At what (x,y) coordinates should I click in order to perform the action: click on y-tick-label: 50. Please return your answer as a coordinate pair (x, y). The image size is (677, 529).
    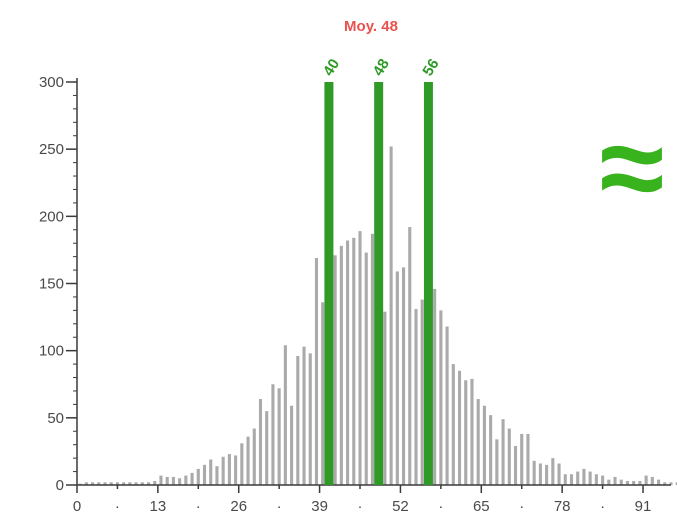
    Looking at the image, I should click on (55, 418).